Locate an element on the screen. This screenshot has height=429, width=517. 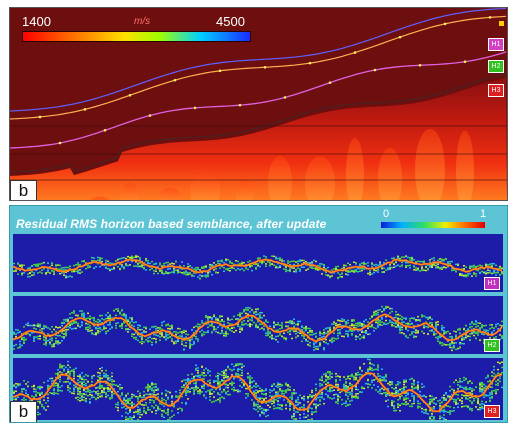
panel-letter-bottom: b is located at coordinates (23, 411).